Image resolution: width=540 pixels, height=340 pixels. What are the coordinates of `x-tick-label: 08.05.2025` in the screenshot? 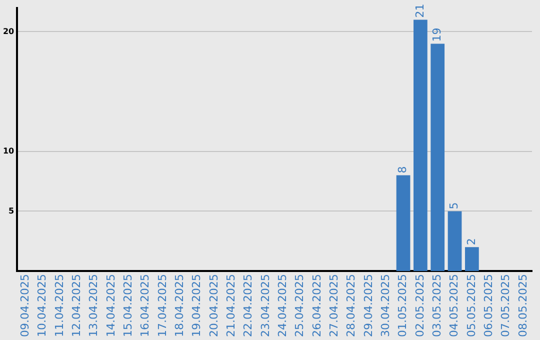 It's located at (523, 306).